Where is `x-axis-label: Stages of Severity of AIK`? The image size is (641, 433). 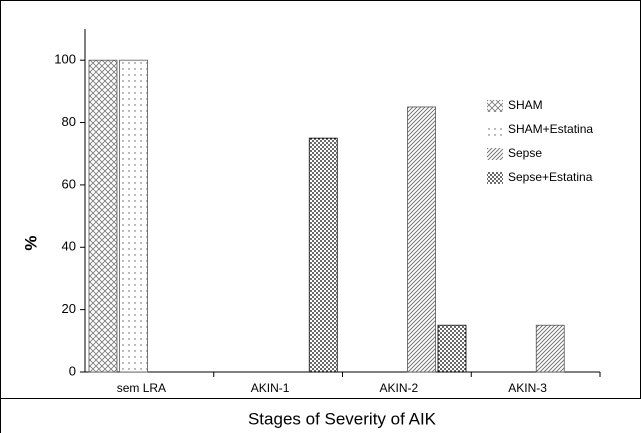
x-axis-label: Stages of Severity of AIK is located at coordinates (342, 418).